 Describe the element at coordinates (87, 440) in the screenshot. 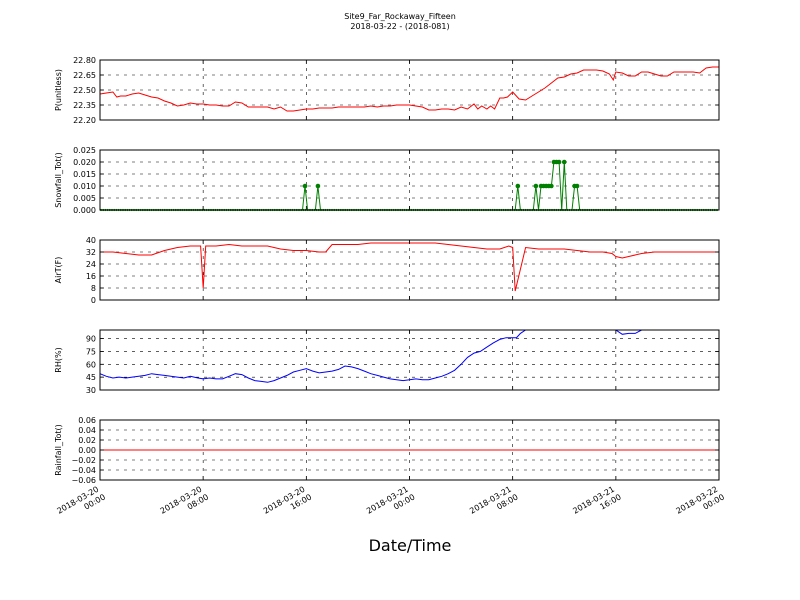

I see `y-tick-label: 0.02` at that location.